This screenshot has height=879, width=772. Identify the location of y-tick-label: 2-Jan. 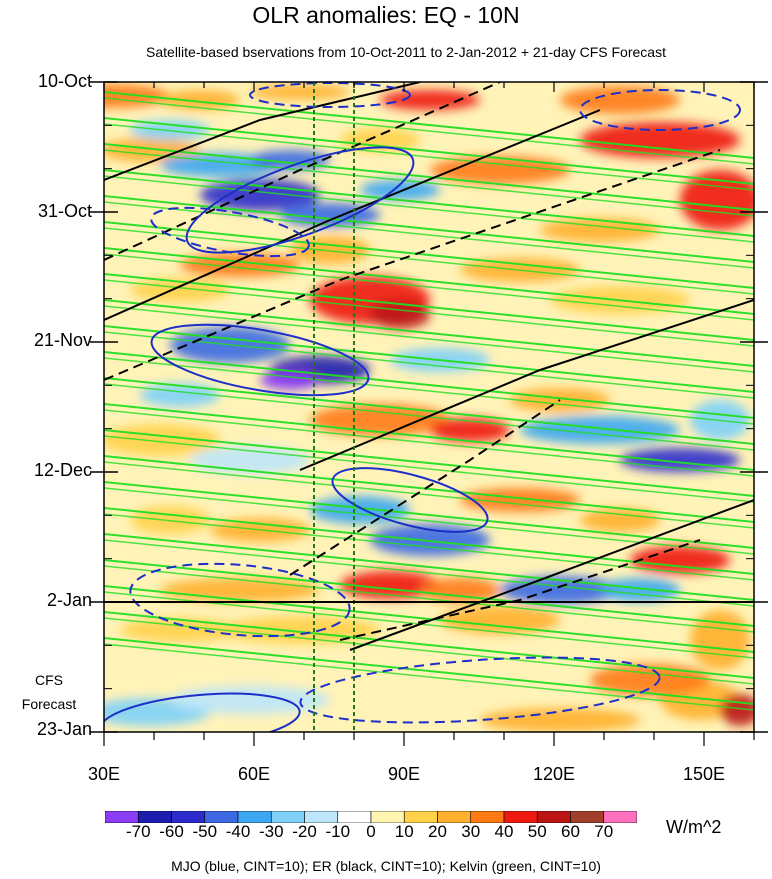
(69, 600).